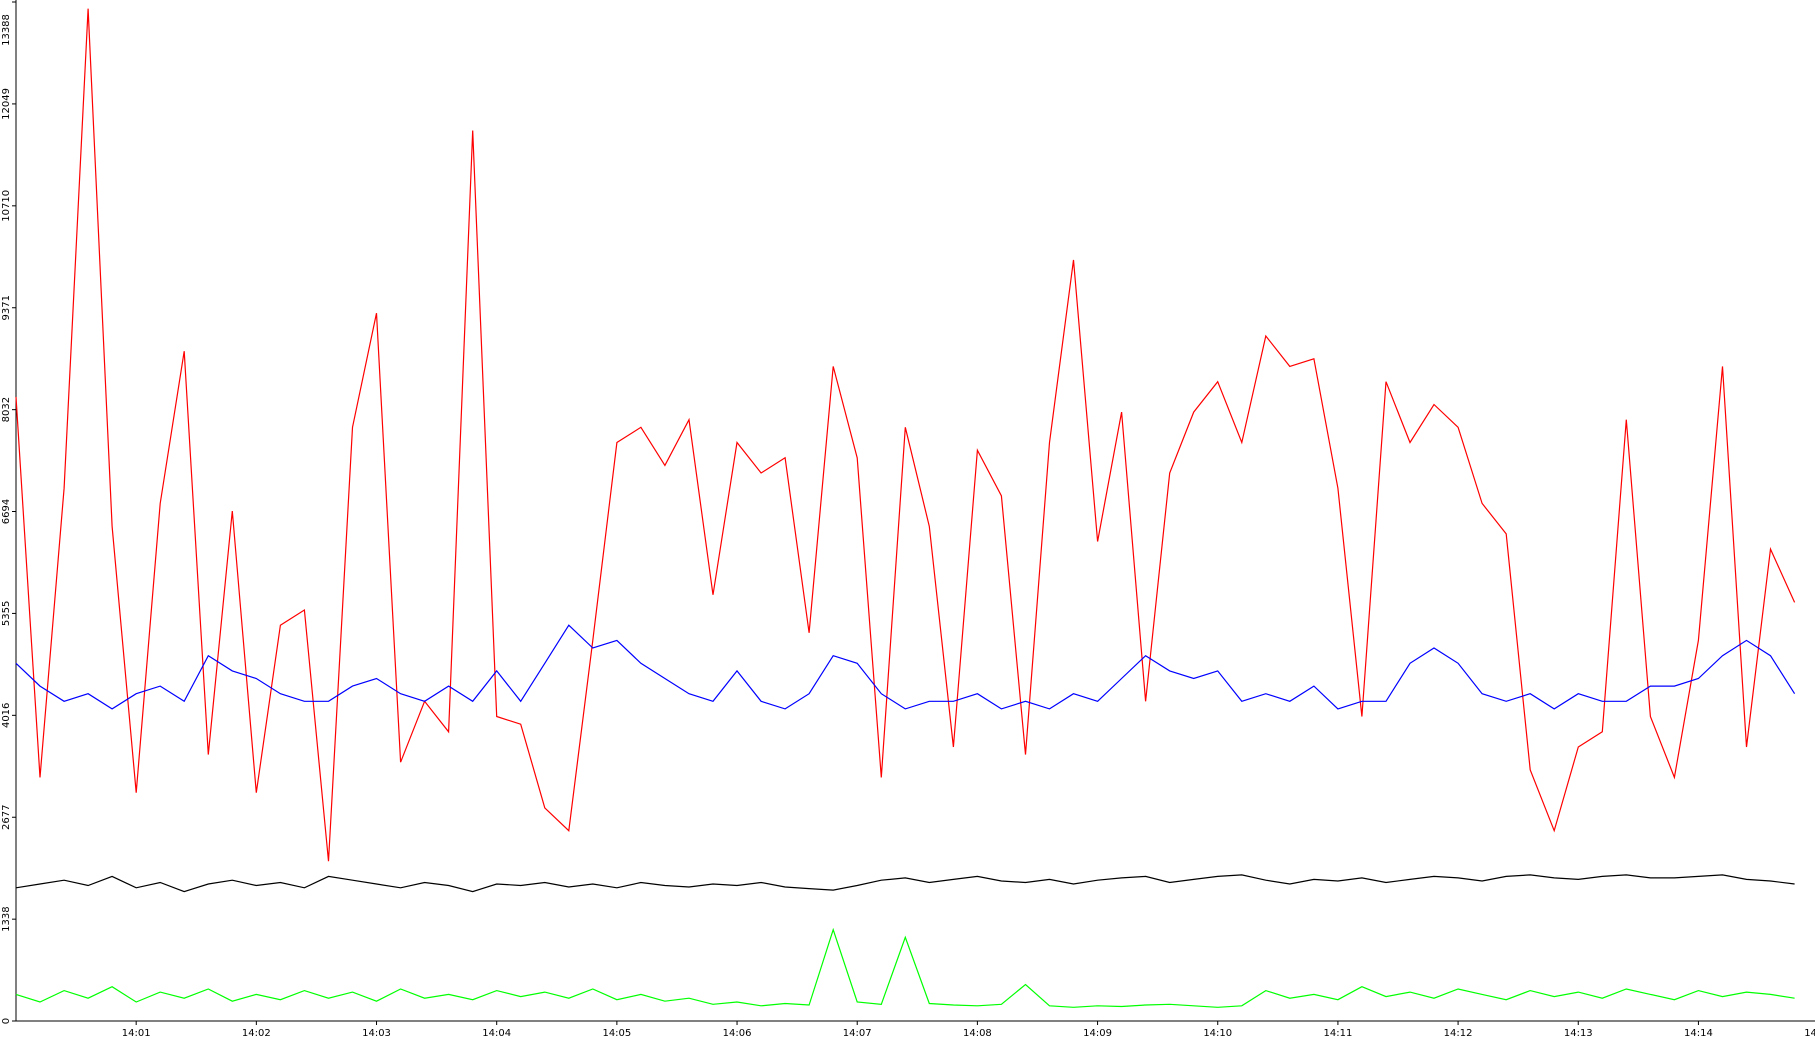 Image resolution: width=1815 pixels, height=1039 pixels. Describe the element at coordinates (977, 1033) in the screenshot. I see `x-tick-label: 14:08` at that location.